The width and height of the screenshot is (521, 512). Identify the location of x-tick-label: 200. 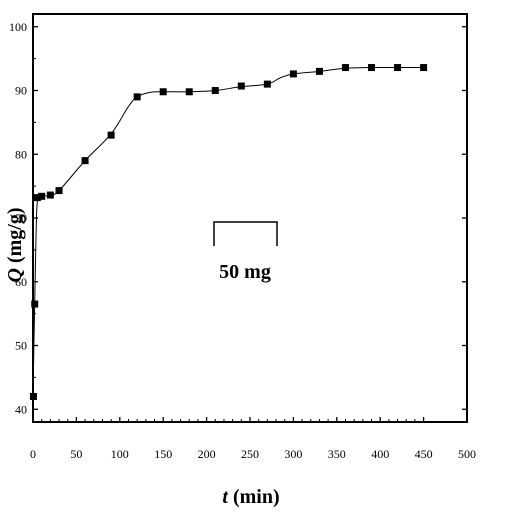
(207, 454).